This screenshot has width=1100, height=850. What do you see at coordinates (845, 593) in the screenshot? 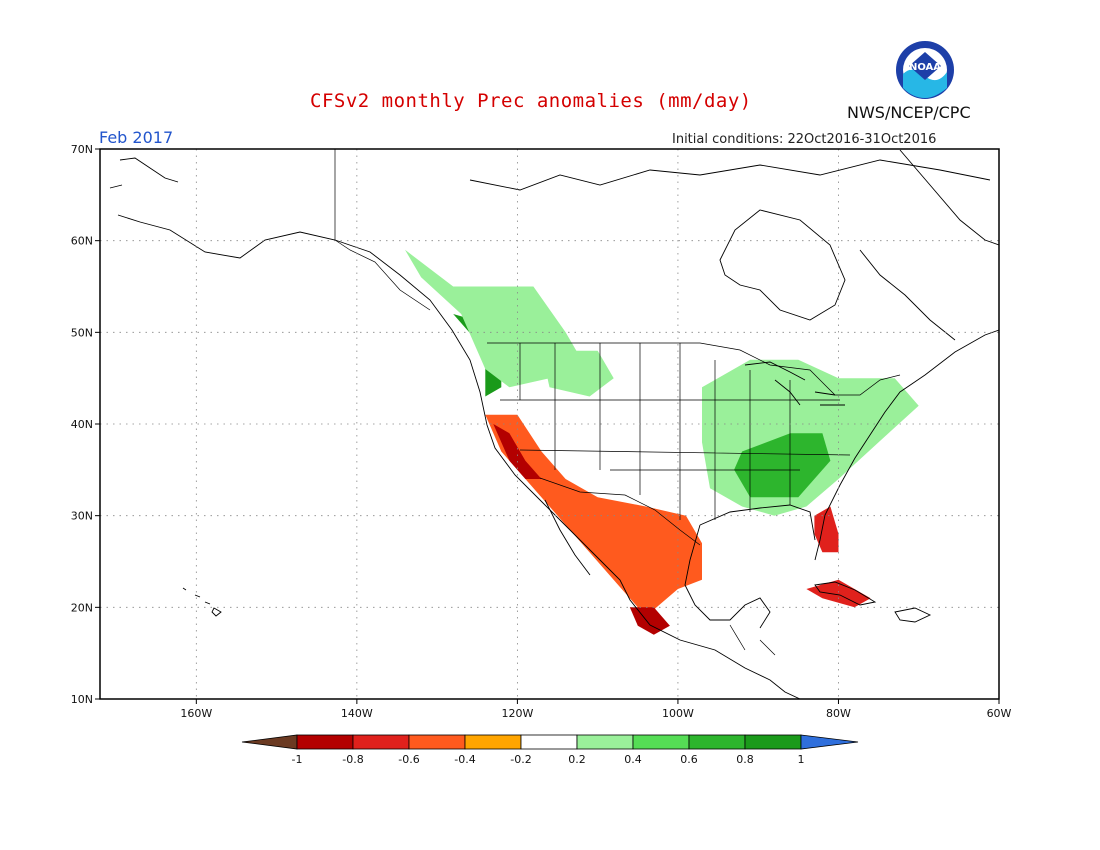
I see `cuba` at bounding box center [845, 593].